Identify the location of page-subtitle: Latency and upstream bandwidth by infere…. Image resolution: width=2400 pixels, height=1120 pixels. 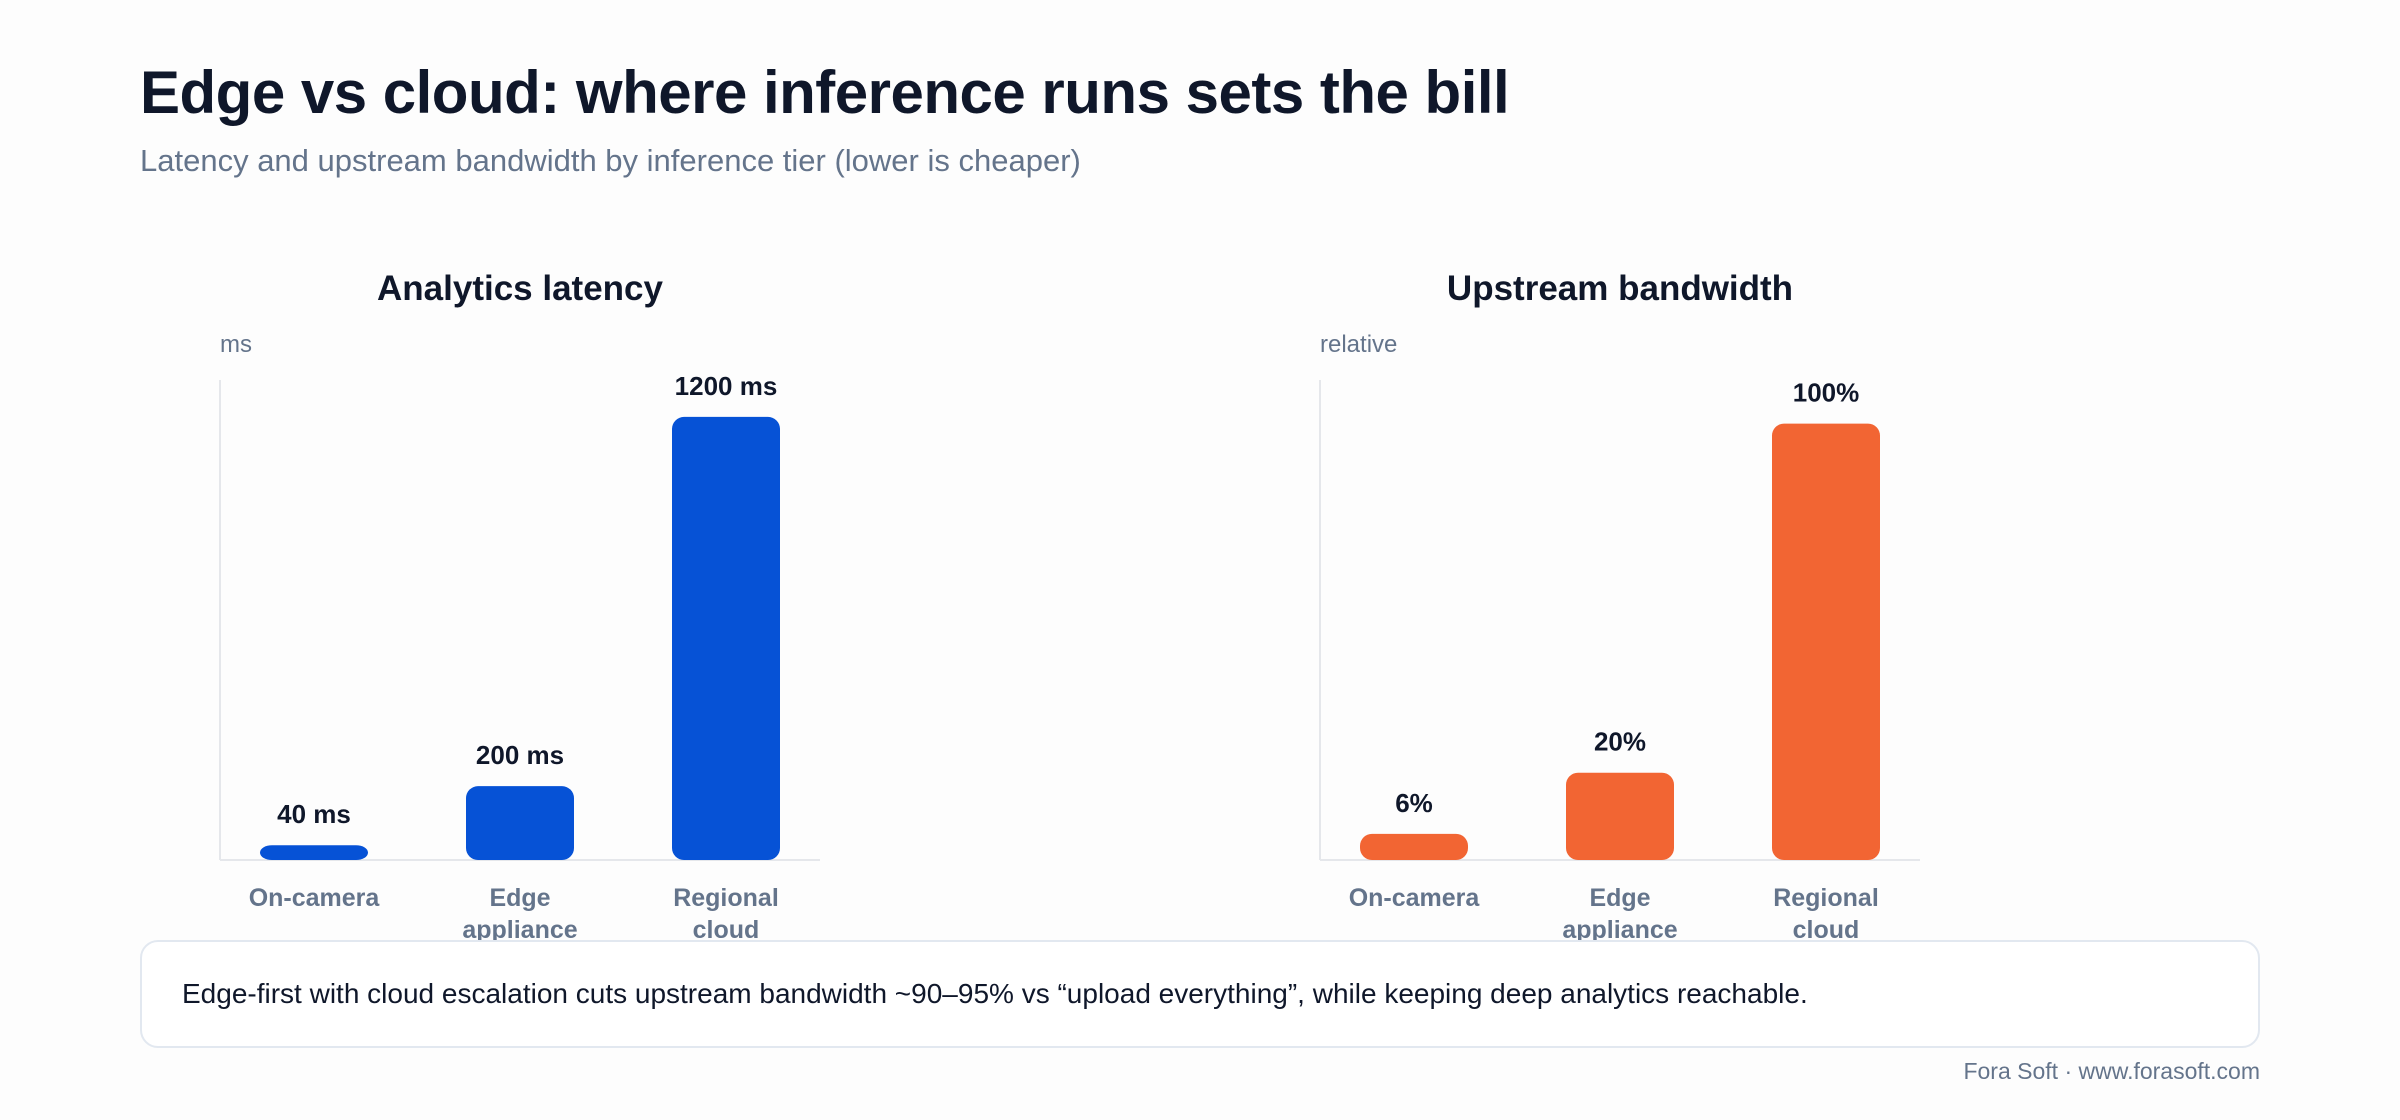
(610, 160).